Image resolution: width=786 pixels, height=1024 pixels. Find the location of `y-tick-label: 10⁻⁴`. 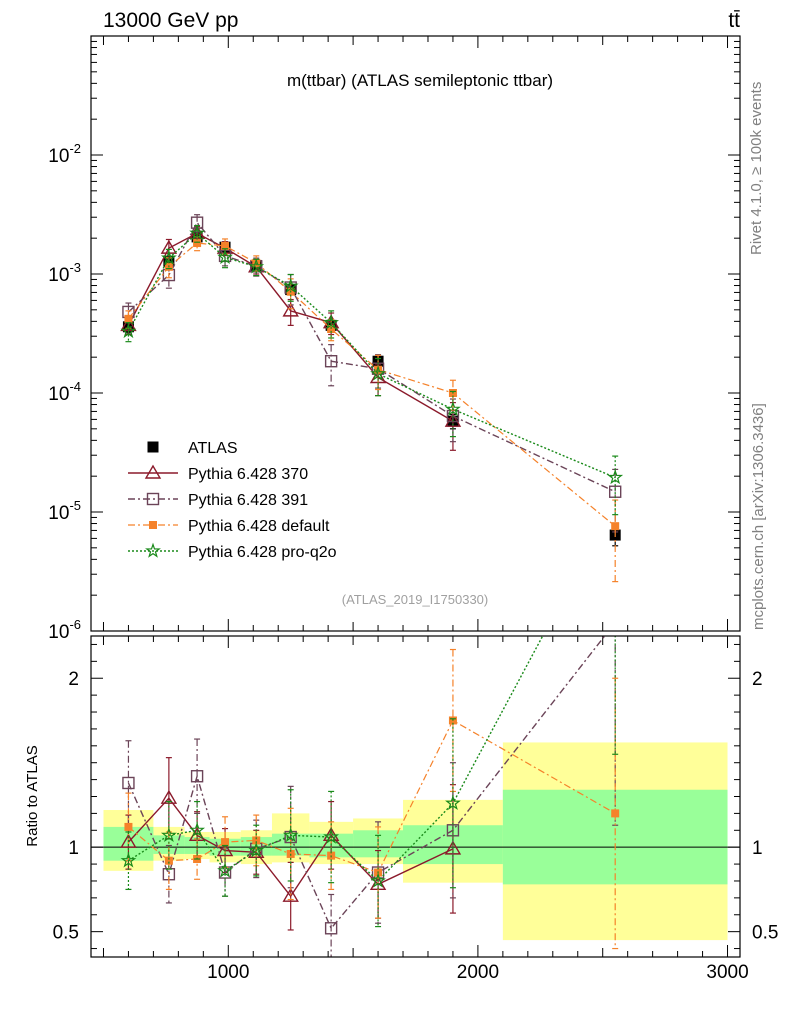

y-tick-label: 10⁻⁴ is located at coordinates (64, 392).